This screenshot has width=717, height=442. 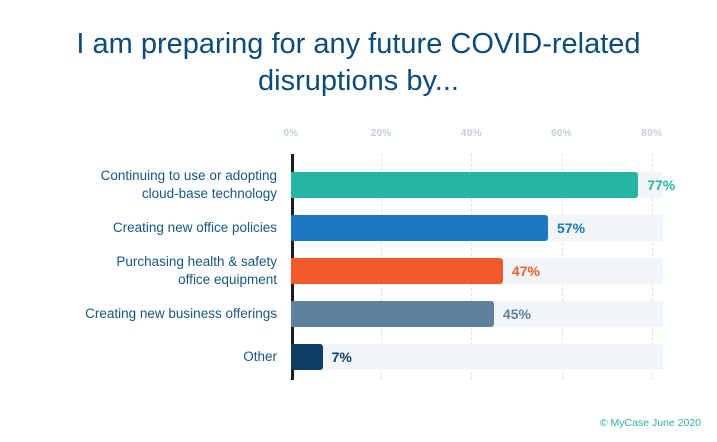 I want to click on category-label: Creating new business offerings, so click(x=181, y=313).